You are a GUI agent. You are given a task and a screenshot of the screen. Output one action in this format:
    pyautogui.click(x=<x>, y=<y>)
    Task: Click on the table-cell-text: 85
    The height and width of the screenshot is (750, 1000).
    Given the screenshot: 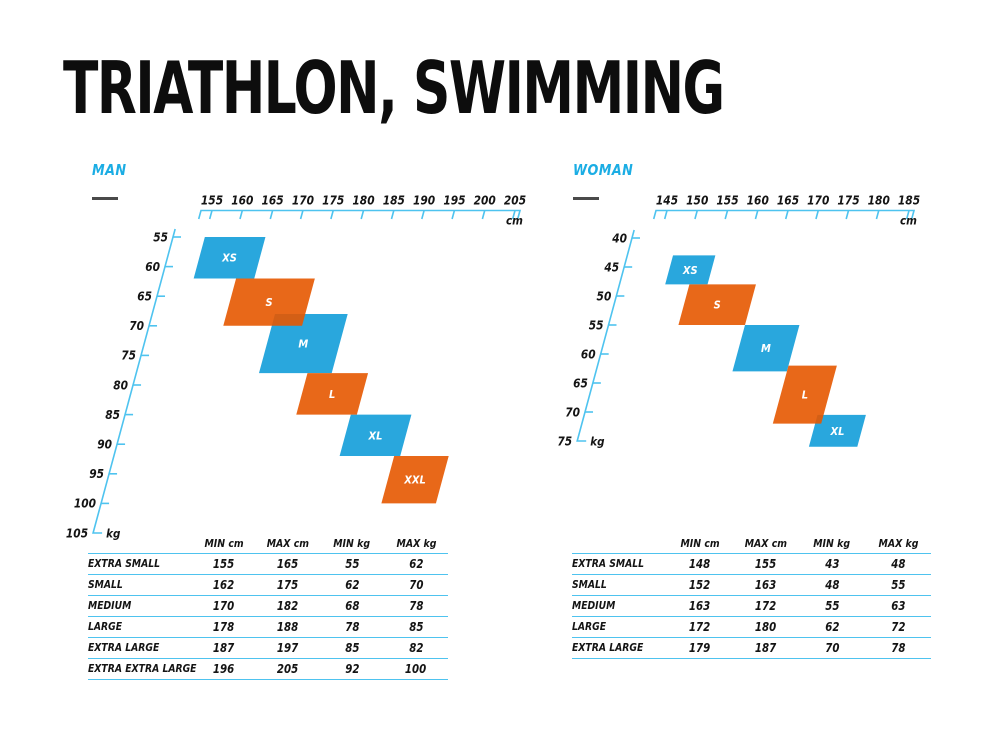 What is the action you would take?
    pyautogui.click(x=352, y=648)
    